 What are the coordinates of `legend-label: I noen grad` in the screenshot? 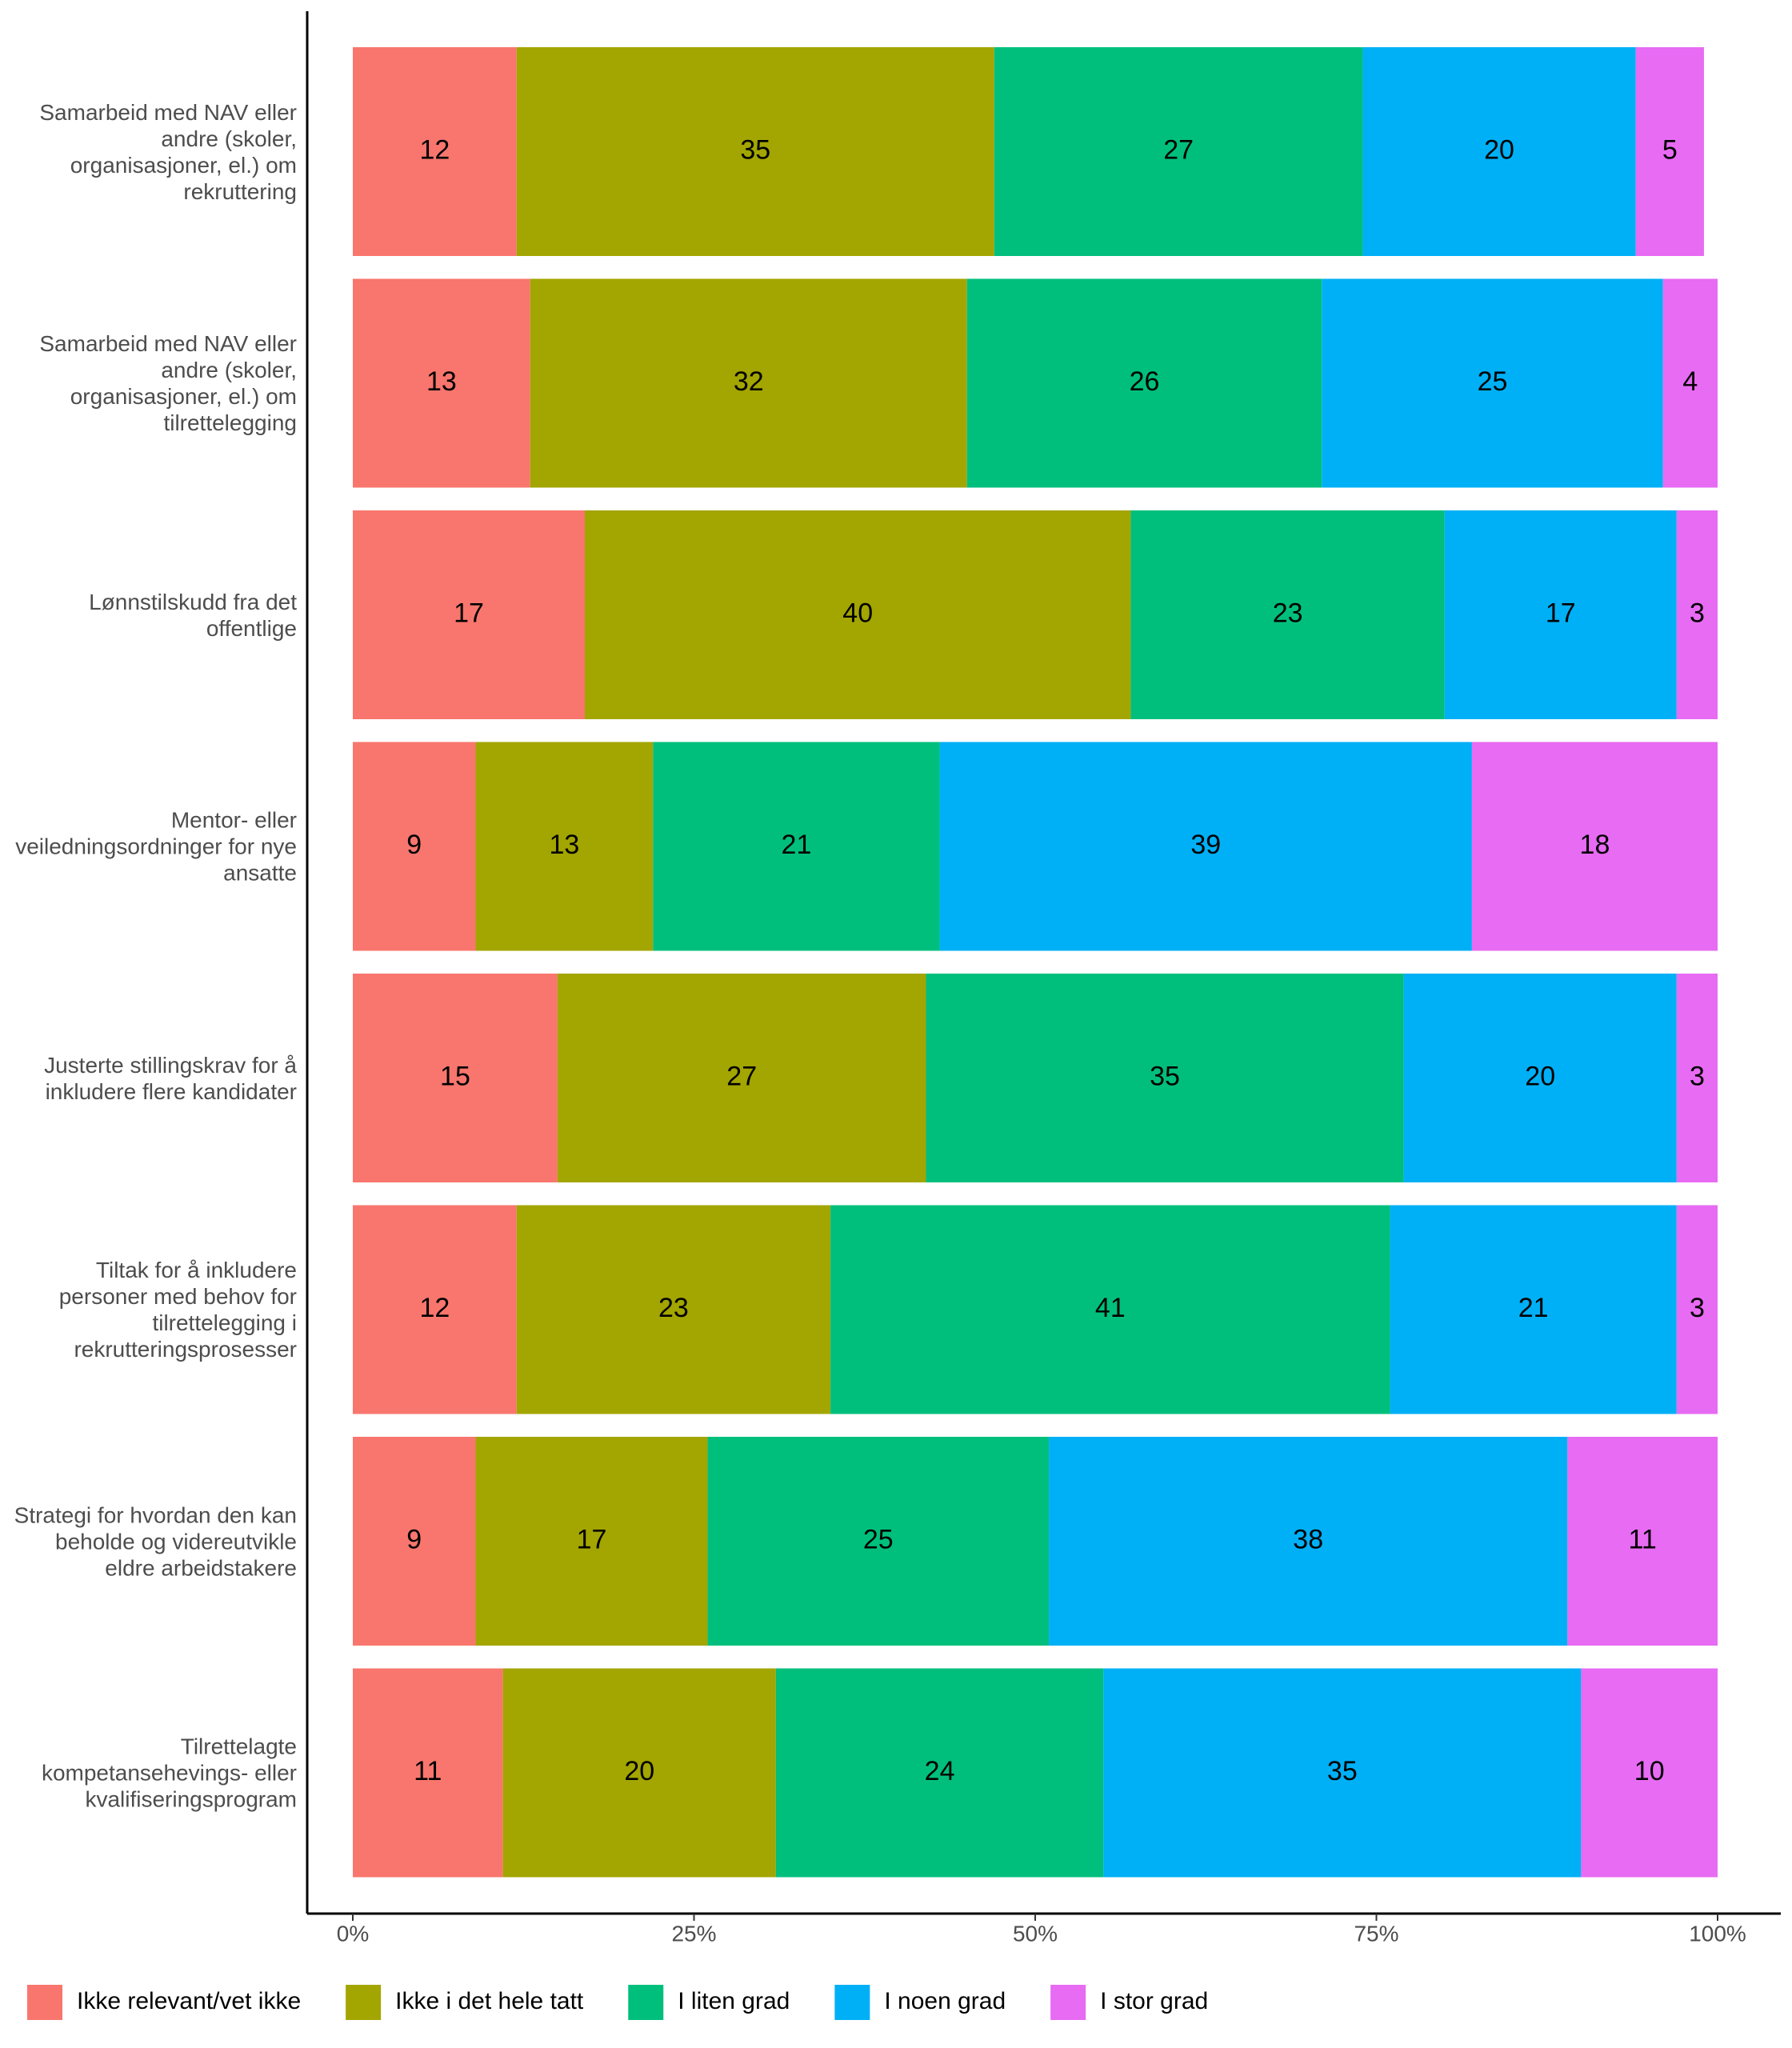 It's located at (945, 2001).